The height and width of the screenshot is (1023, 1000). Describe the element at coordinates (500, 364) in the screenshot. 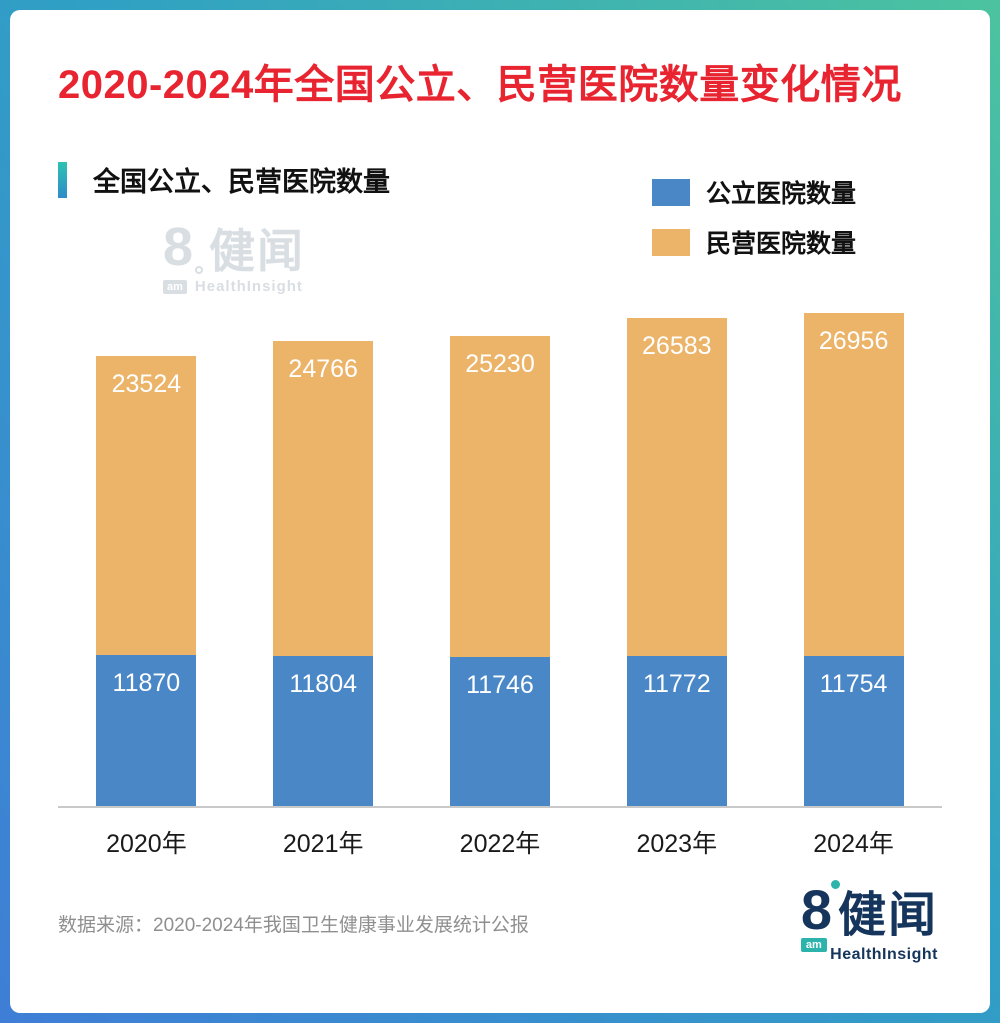

I see `bar-value-label: 25230` at that location.